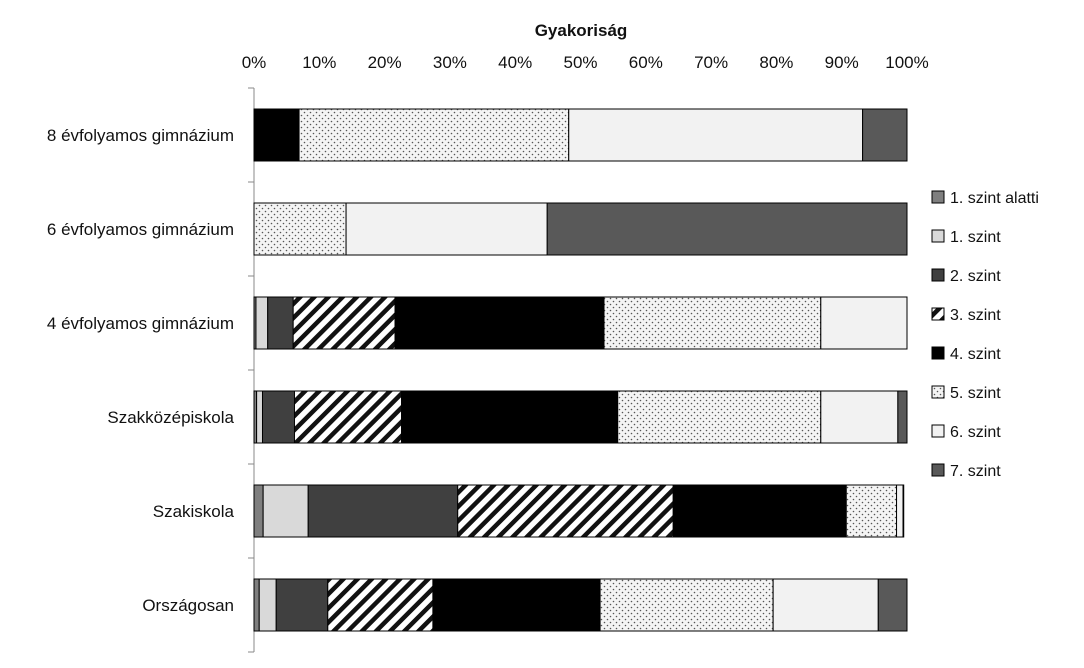  I want to click on legend-label: 5. szint, so click(975, 393).